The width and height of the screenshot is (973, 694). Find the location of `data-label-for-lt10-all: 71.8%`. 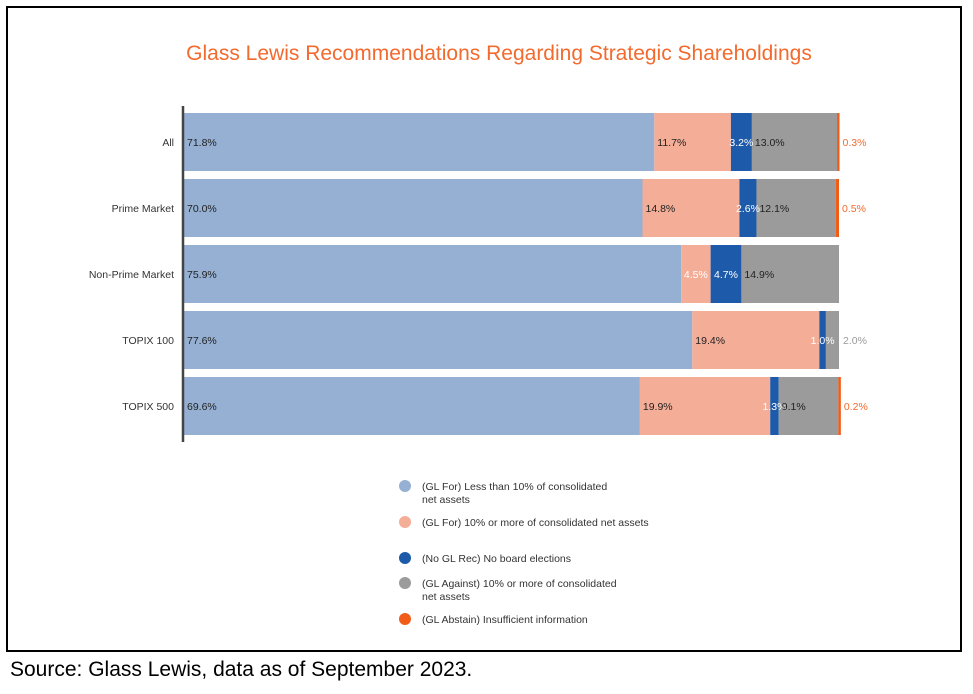

data-label-for-lt10-all: 71.8% is located at coordinates (202, 143).